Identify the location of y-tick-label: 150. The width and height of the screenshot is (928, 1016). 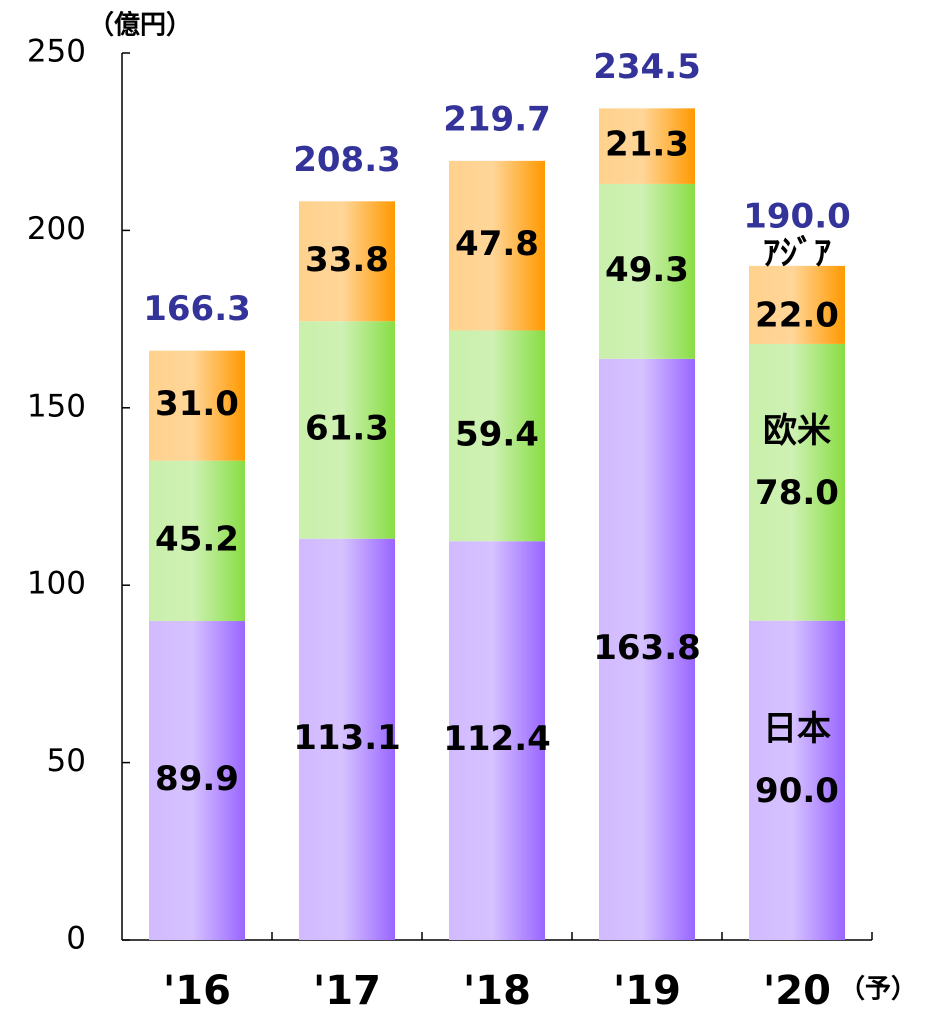
(56, 406).